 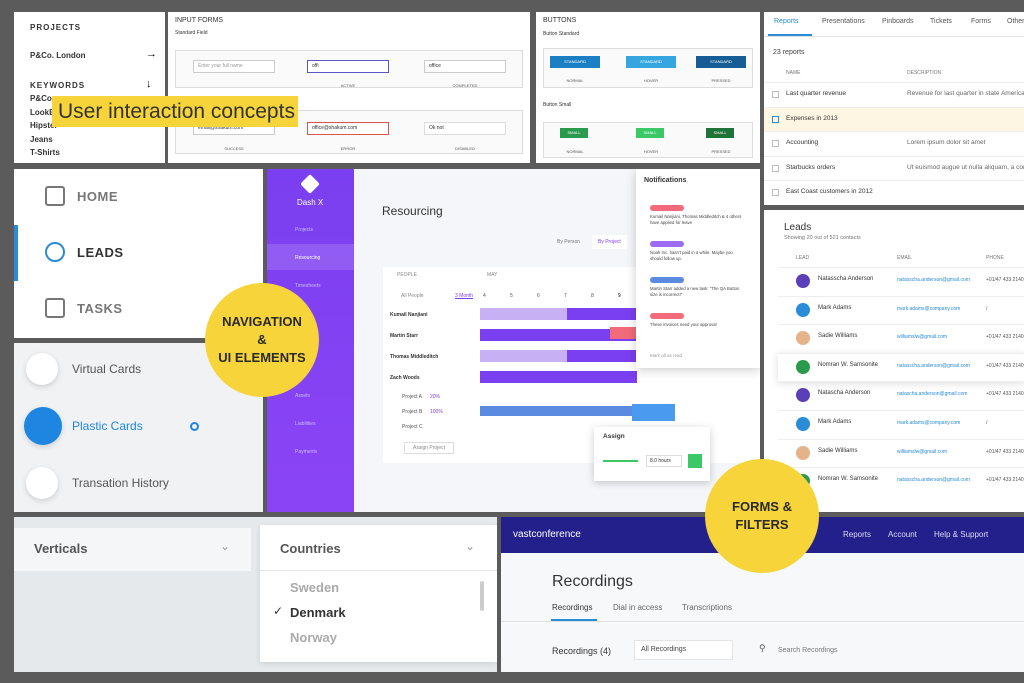 What do you see at coordinates (175, 111) in the screenshot?
I see `banner-label: User interaction concepts` at bounding box center [175, 111].